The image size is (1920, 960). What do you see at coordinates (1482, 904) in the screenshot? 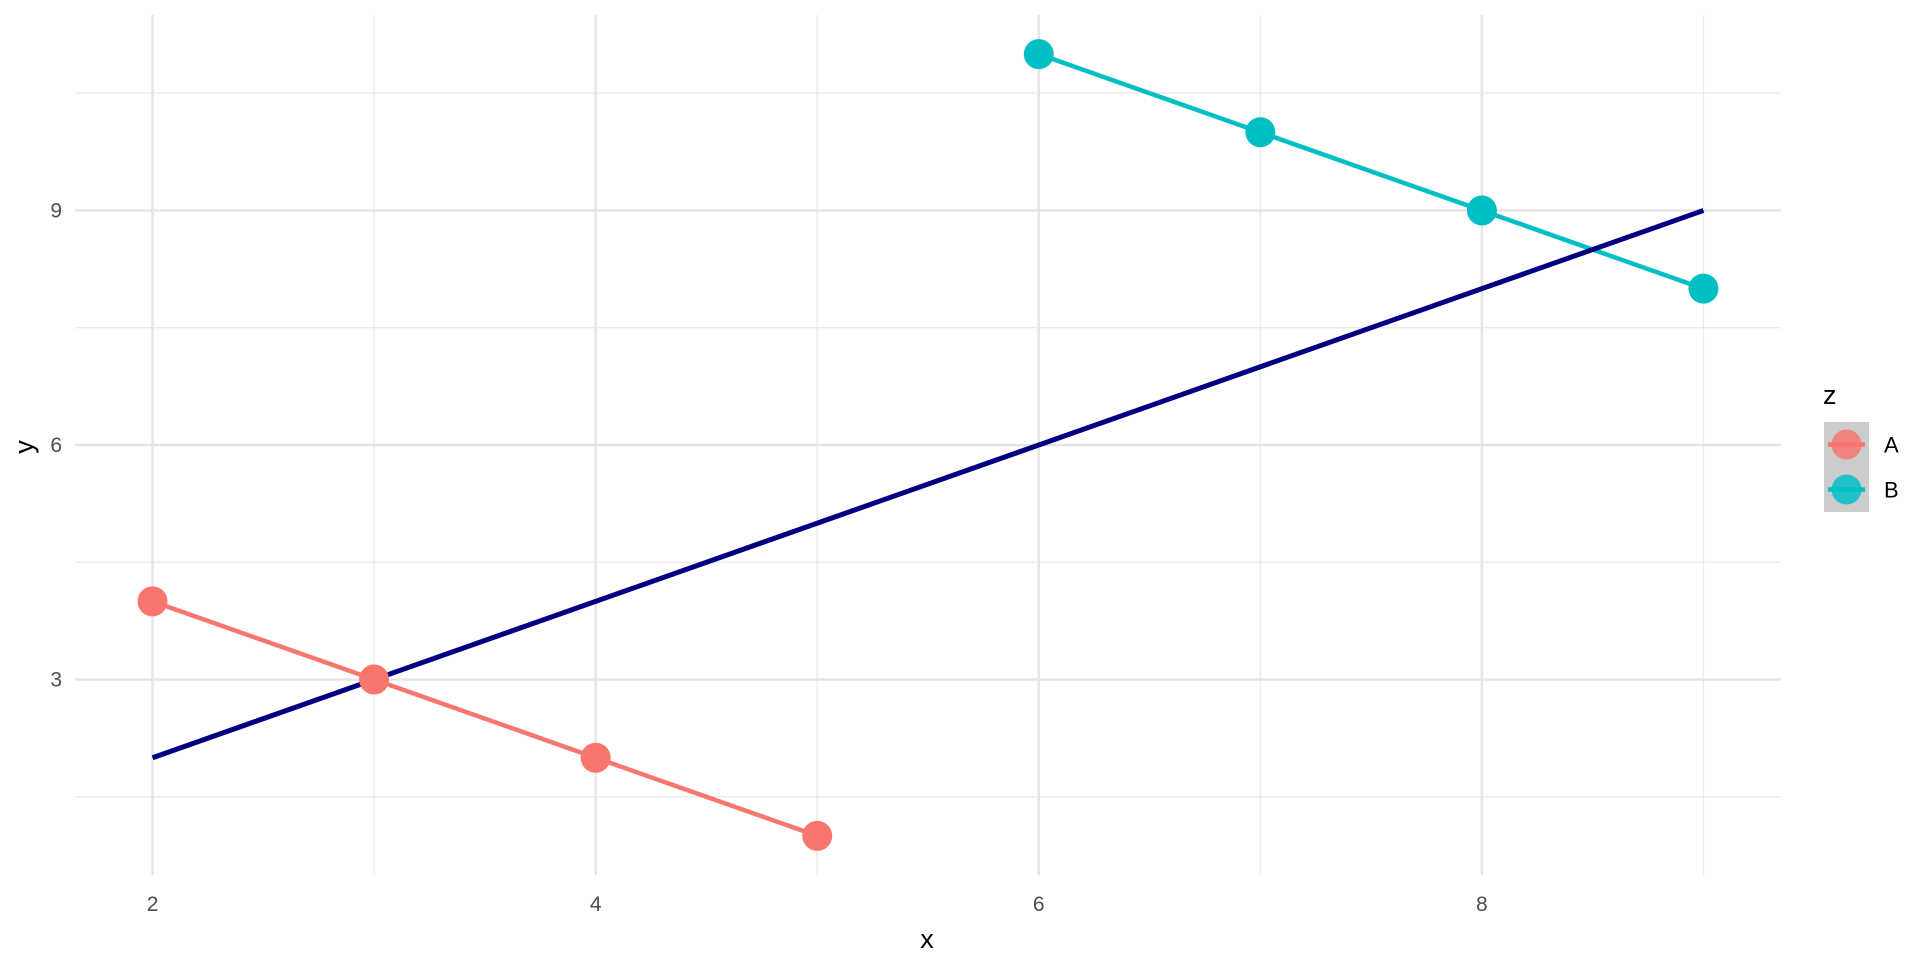
I see `x-tick-label: 8` at bounding box center [1482, 904].